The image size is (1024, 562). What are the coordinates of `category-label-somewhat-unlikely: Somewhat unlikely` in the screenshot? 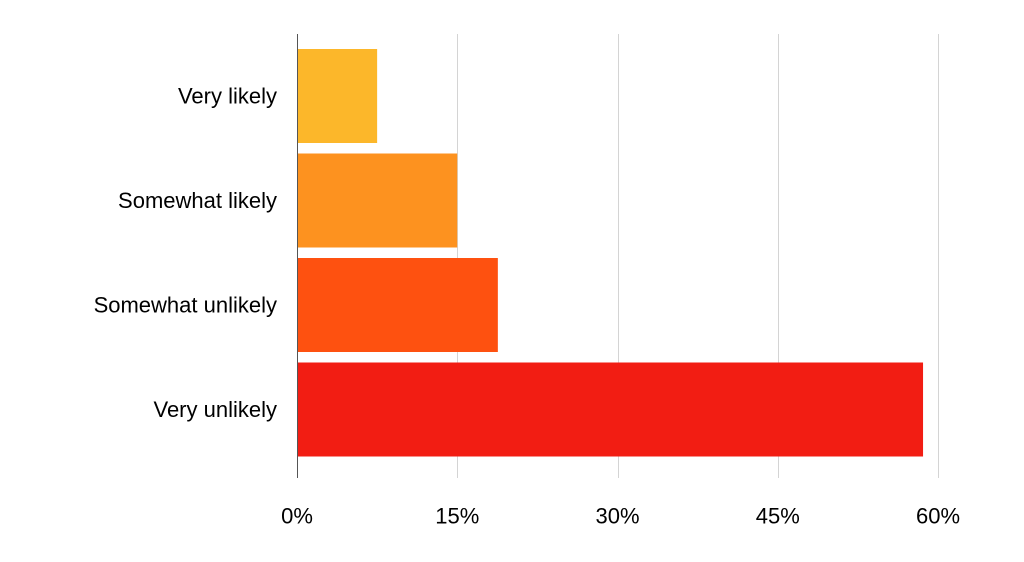 It's located at (185, 305).